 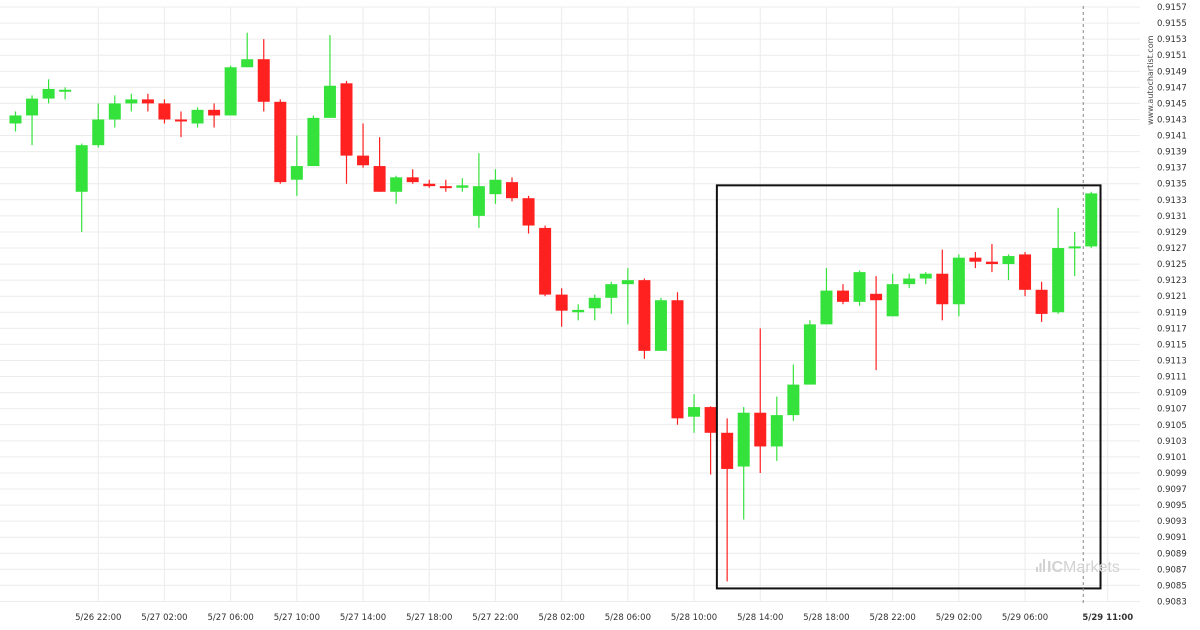 I want to click on y-tick-label: 0.9141, so click(x=1172, y=137).